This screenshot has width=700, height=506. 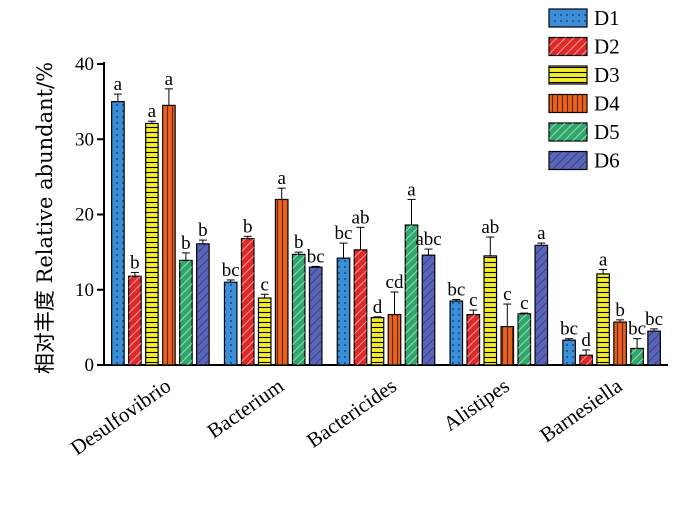 What do you see at coordinates (584, 18) in the screenshot?
I see `legend-item: D1` at bounding box center [584, 18].